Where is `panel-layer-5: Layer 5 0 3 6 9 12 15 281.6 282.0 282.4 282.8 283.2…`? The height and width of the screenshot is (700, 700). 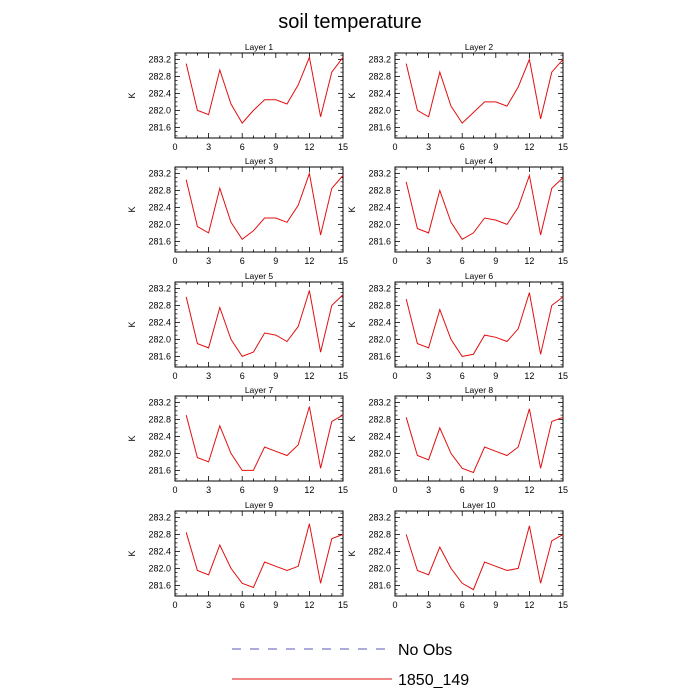 panel-layer-5: Layer 5 0 3 6 9 12 15 281.6 282.0 282.4 282.8 283.2… is located at coordinates (237, 326).